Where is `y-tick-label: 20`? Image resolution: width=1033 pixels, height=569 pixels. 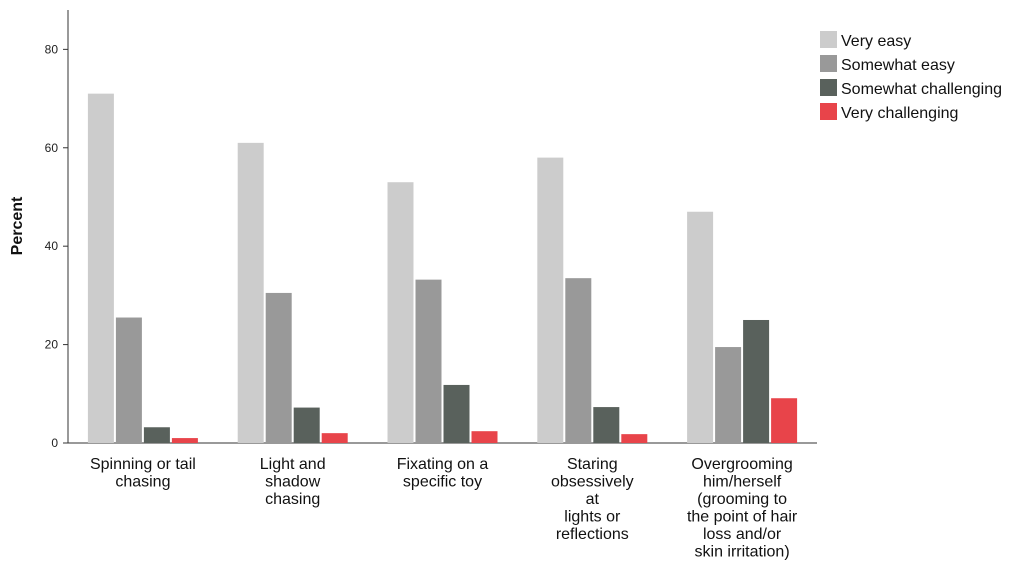 y-tick-label: 20 is located at coordinates (52, 345).